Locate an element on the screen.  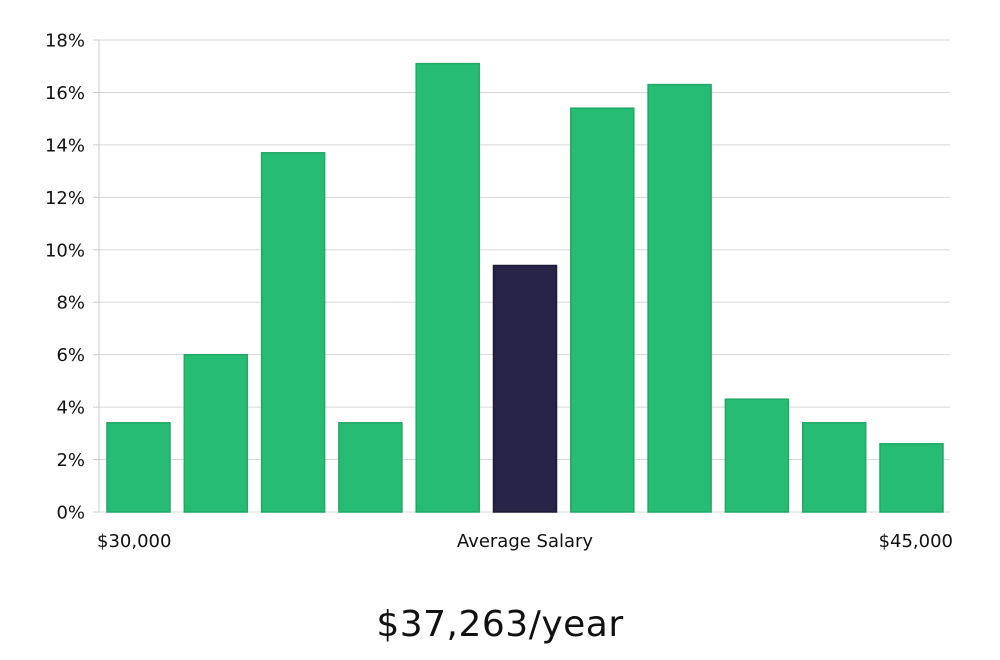
y-tick-label-18: 18% is located at coordinates (65, 41).